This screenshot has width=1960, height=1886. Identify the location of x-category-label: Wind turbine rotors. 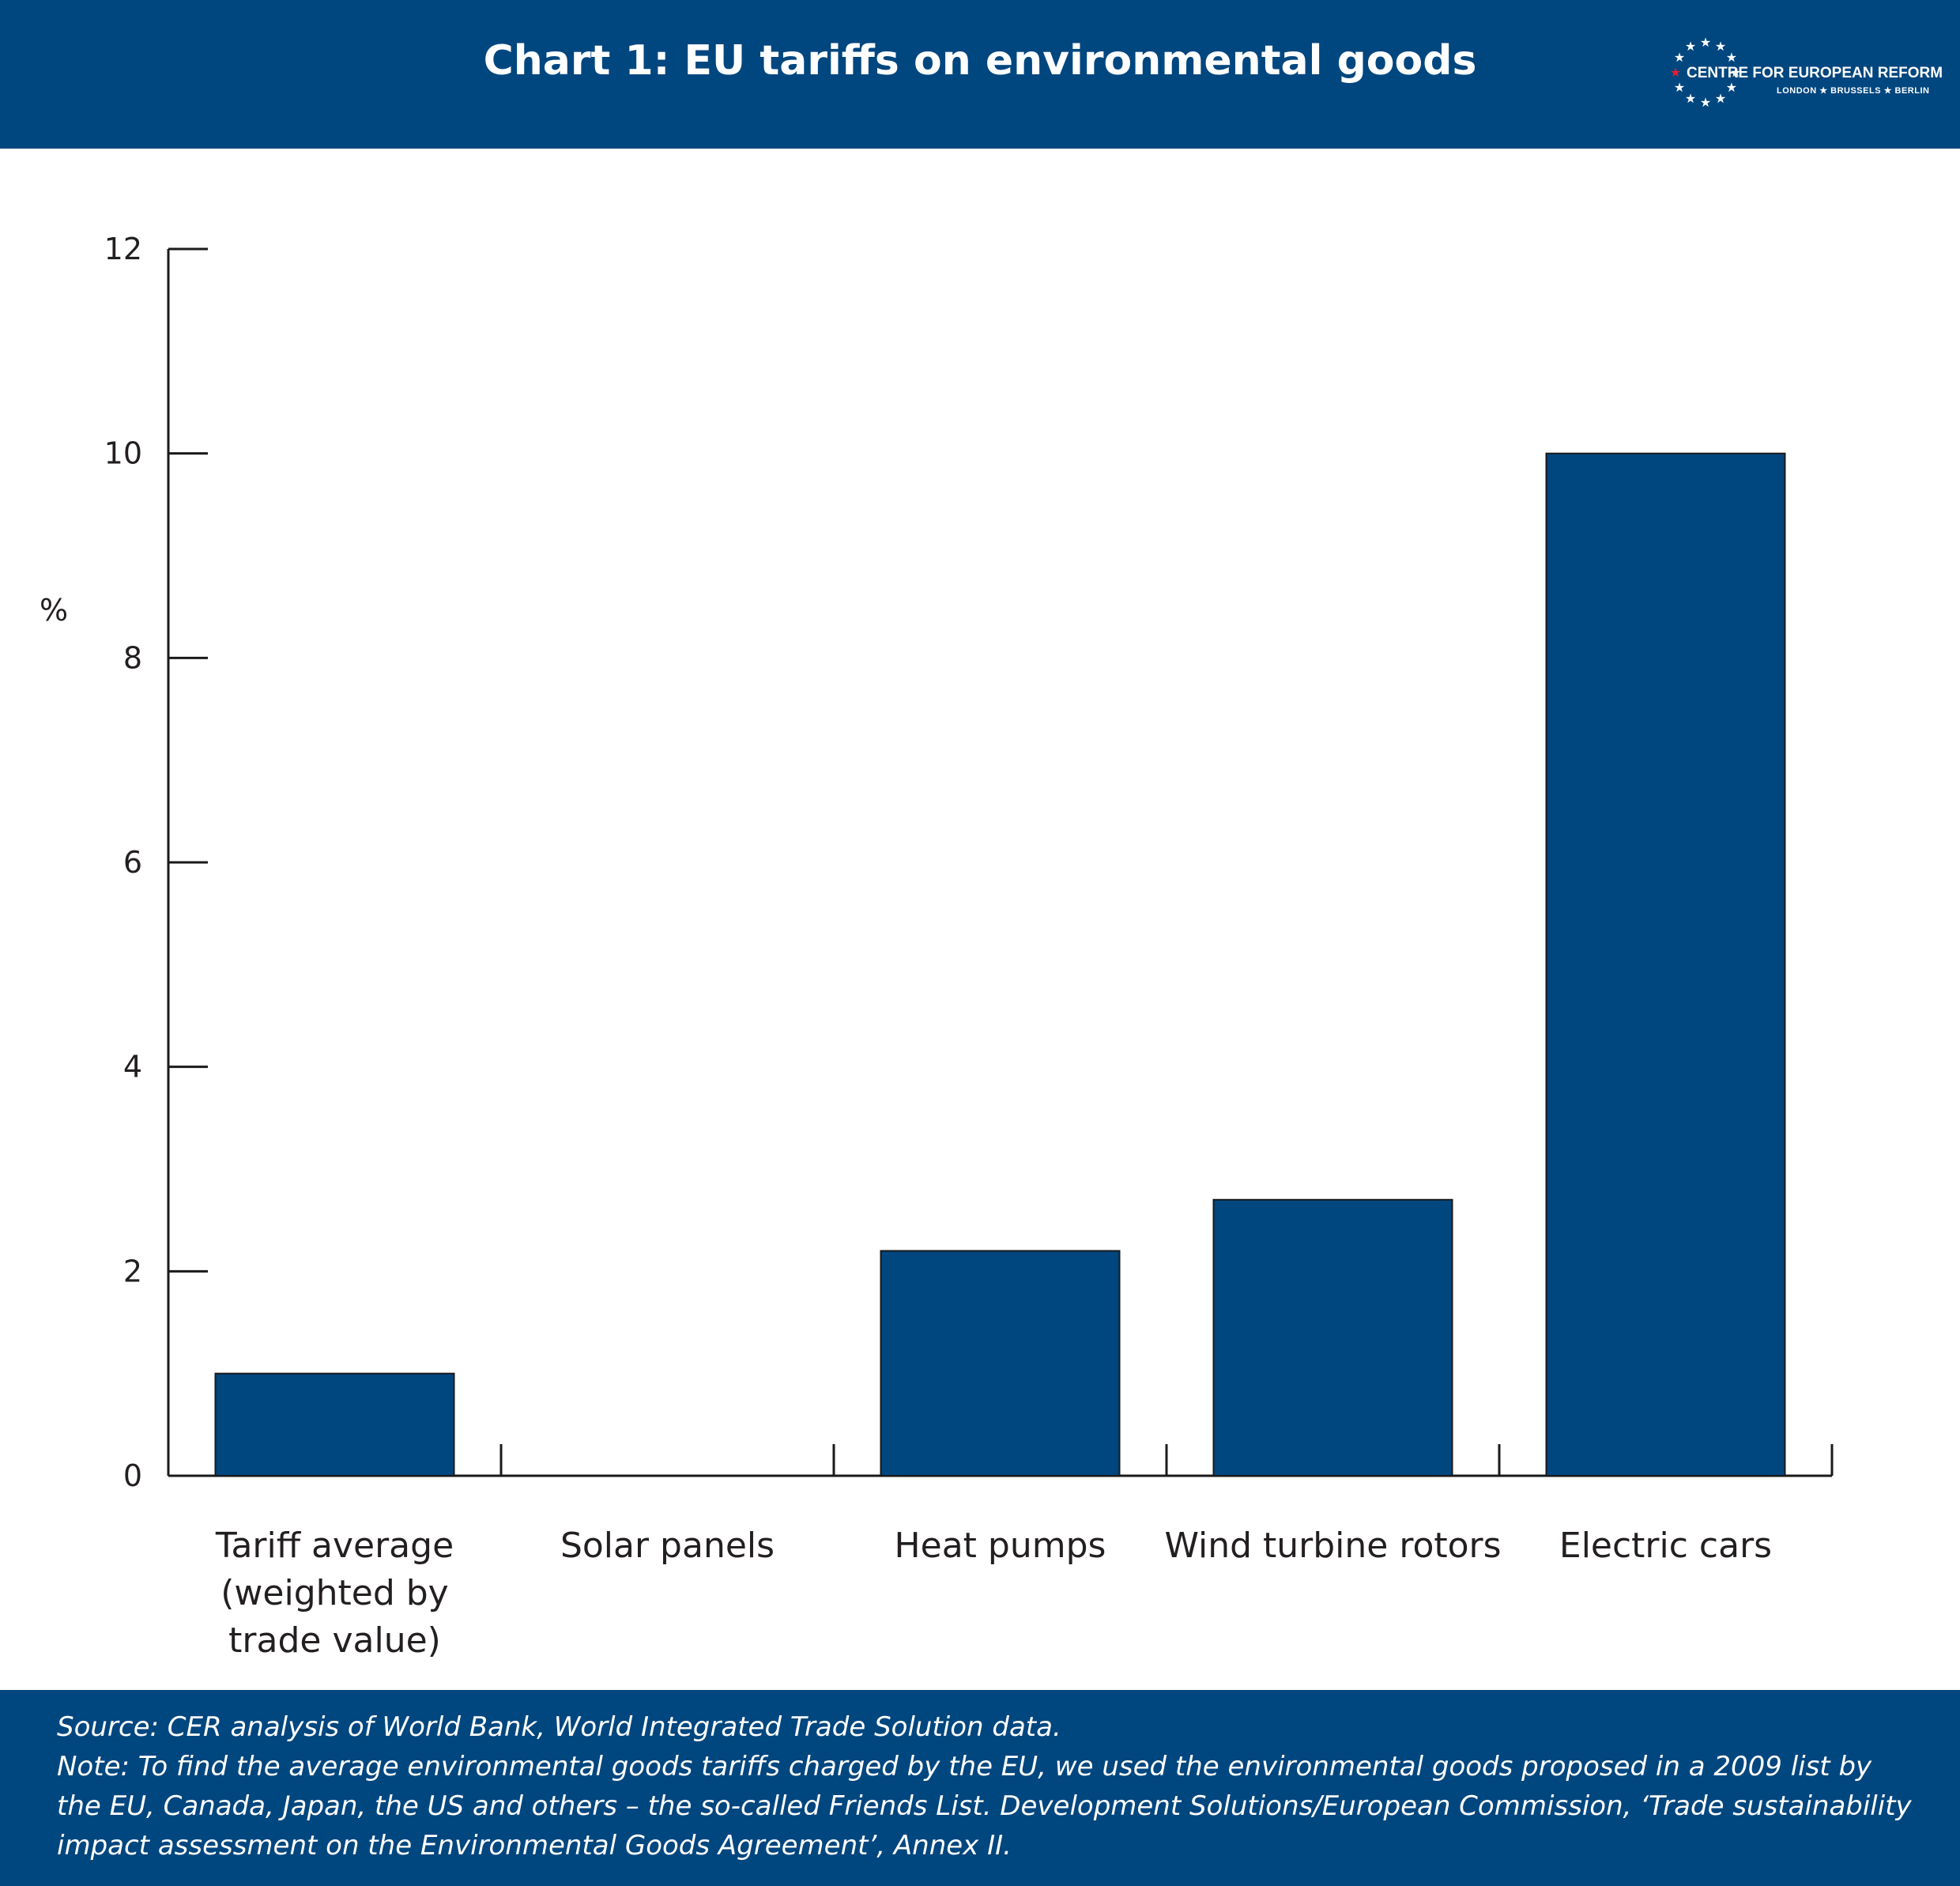
(1332, 1546).